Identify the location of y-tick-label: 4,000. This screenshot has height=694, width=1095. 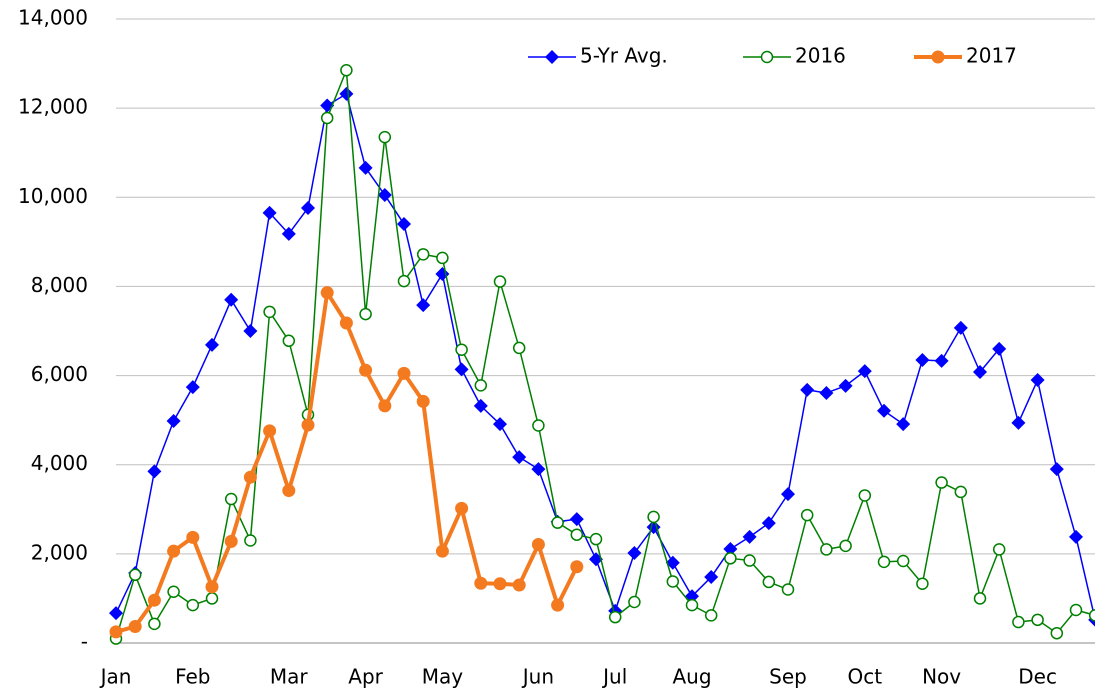
(59, 463).